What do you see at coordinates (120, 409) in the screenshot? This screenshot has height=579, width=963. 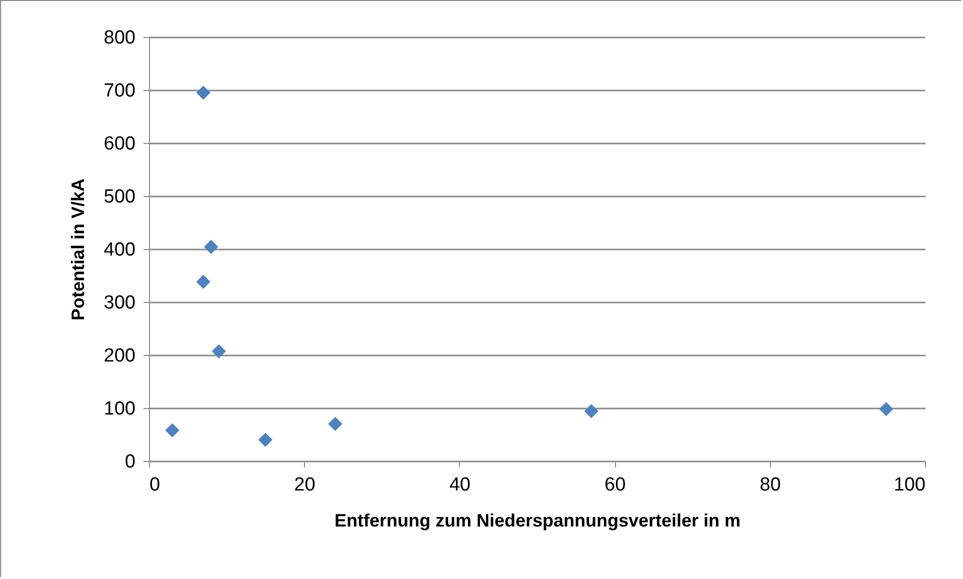 I see `y-tick-label: 100` at bounding box center [120, 409].